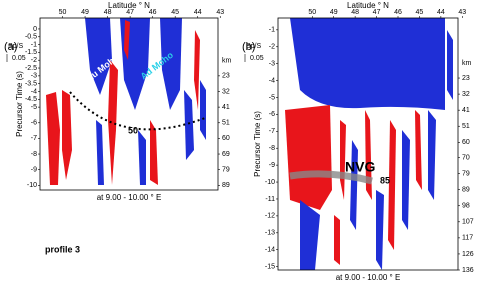 This screenshot has width=500, height=286. I want to click on y-tick-label: 0, so click(35, 29).